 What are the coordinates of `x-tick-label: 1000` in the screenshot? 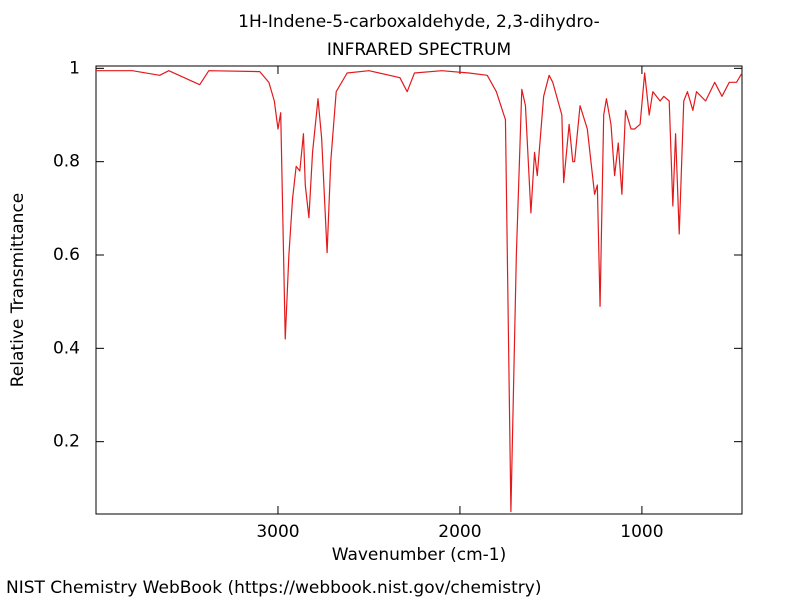 It's located at (641, 532).